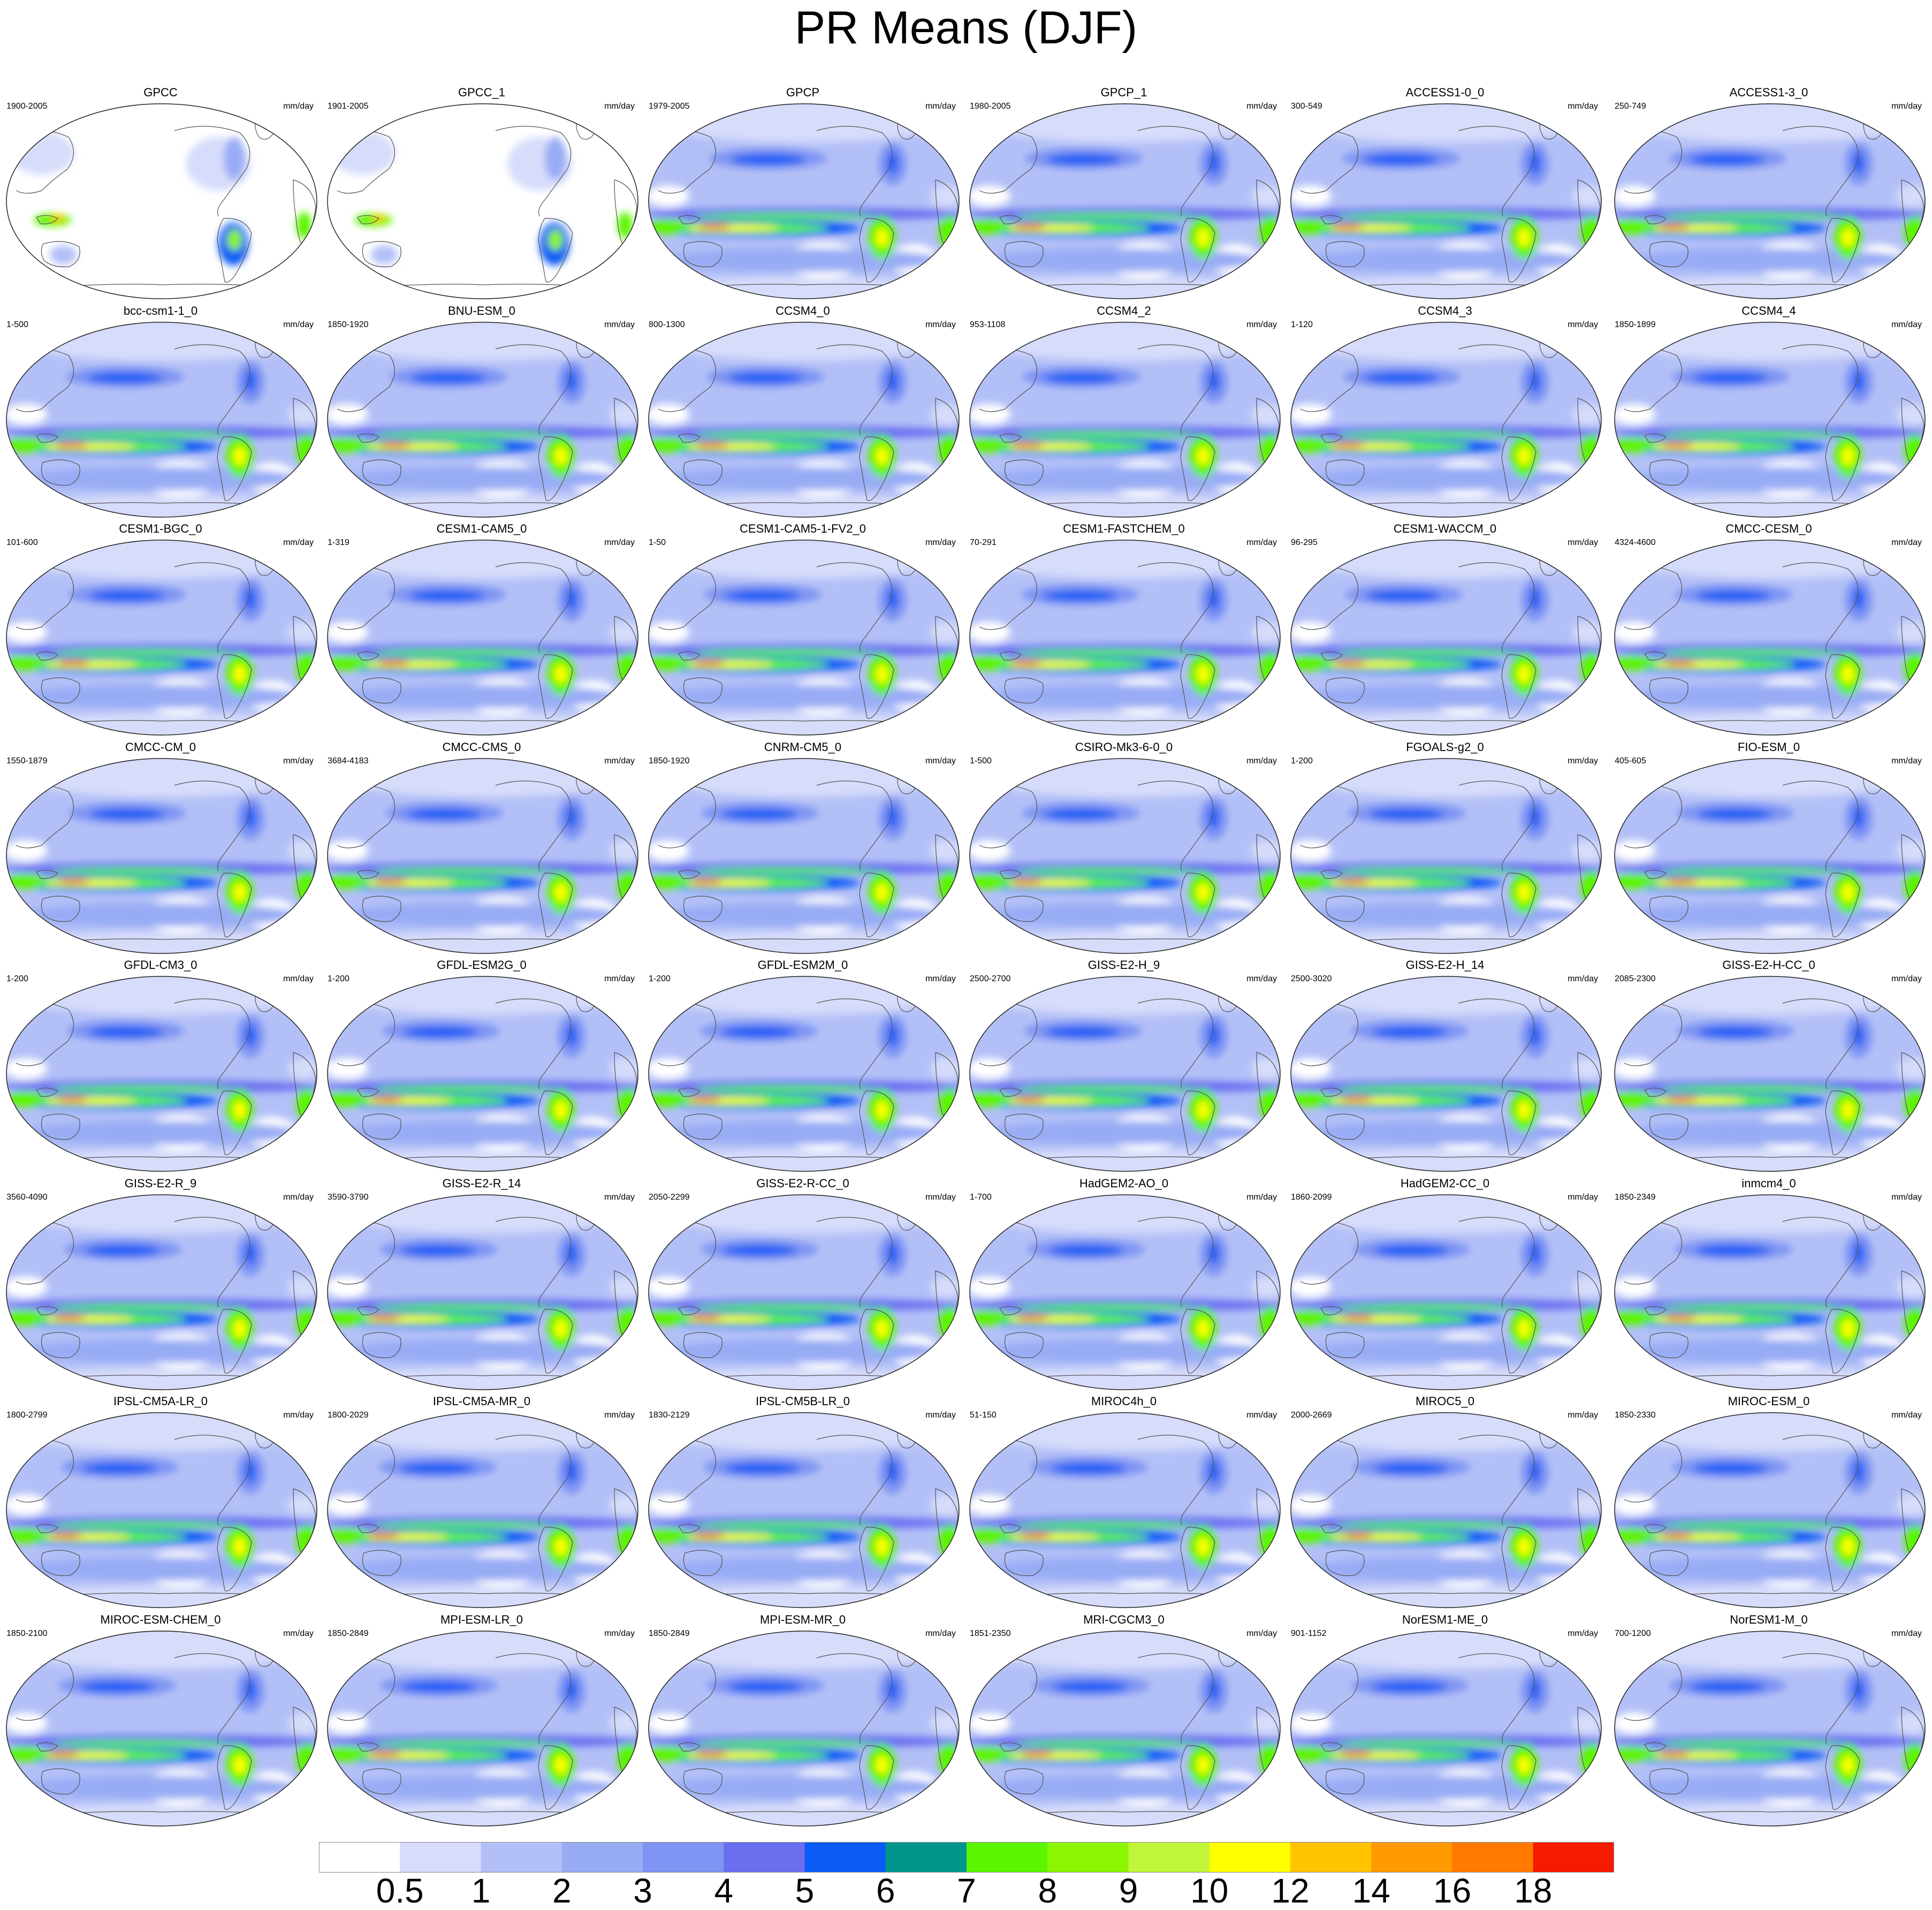 The height and width of the screenshot is (1910, 1932). Describe the element at coordinates (160, 528) in the screenshot. I see `panel-title: CESM1-BGC_0` at that location.